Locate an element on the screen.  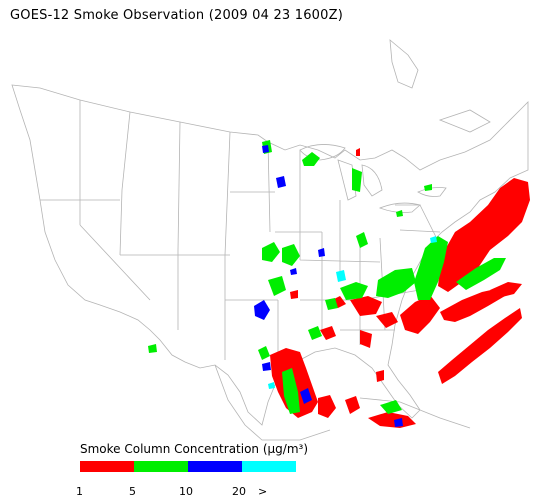
legend-title: Smoke Column Concentration (μg/m³) is located at coordinates (194, 449).